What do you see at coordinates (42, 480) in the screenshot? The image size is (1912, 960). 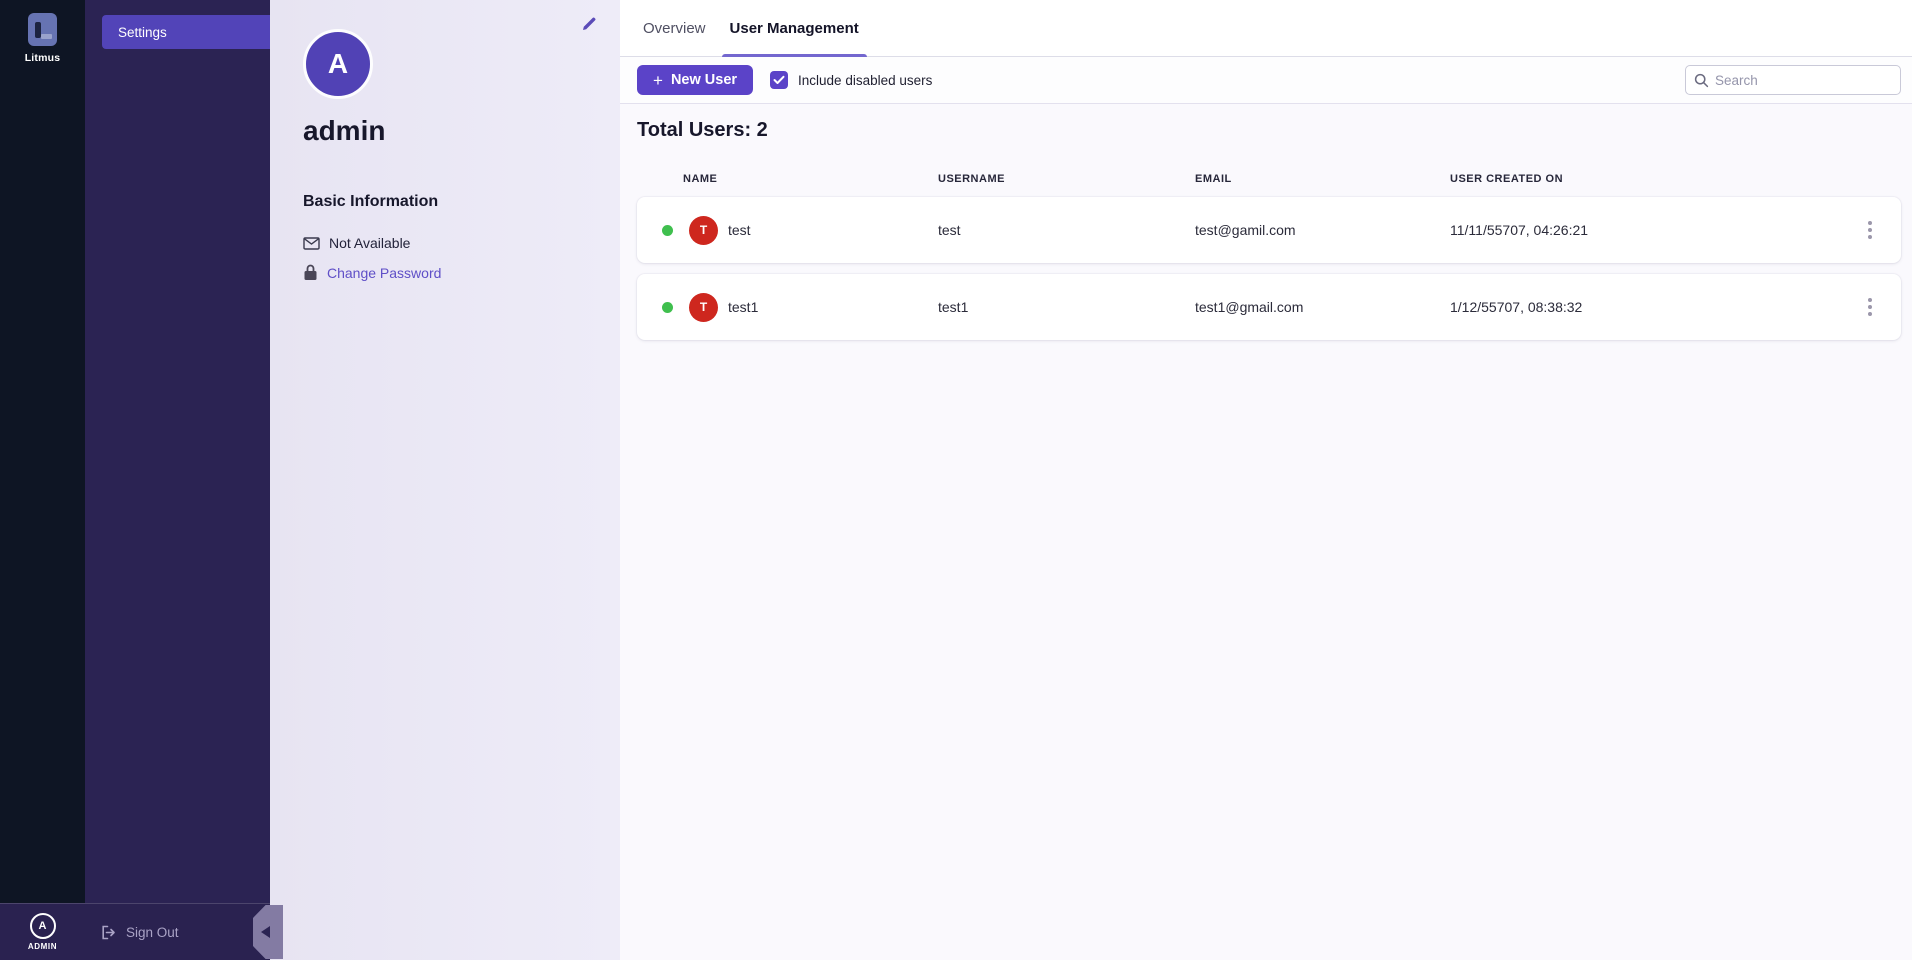 I see `left-rail: Litmus` at bounding box center [42, 480].